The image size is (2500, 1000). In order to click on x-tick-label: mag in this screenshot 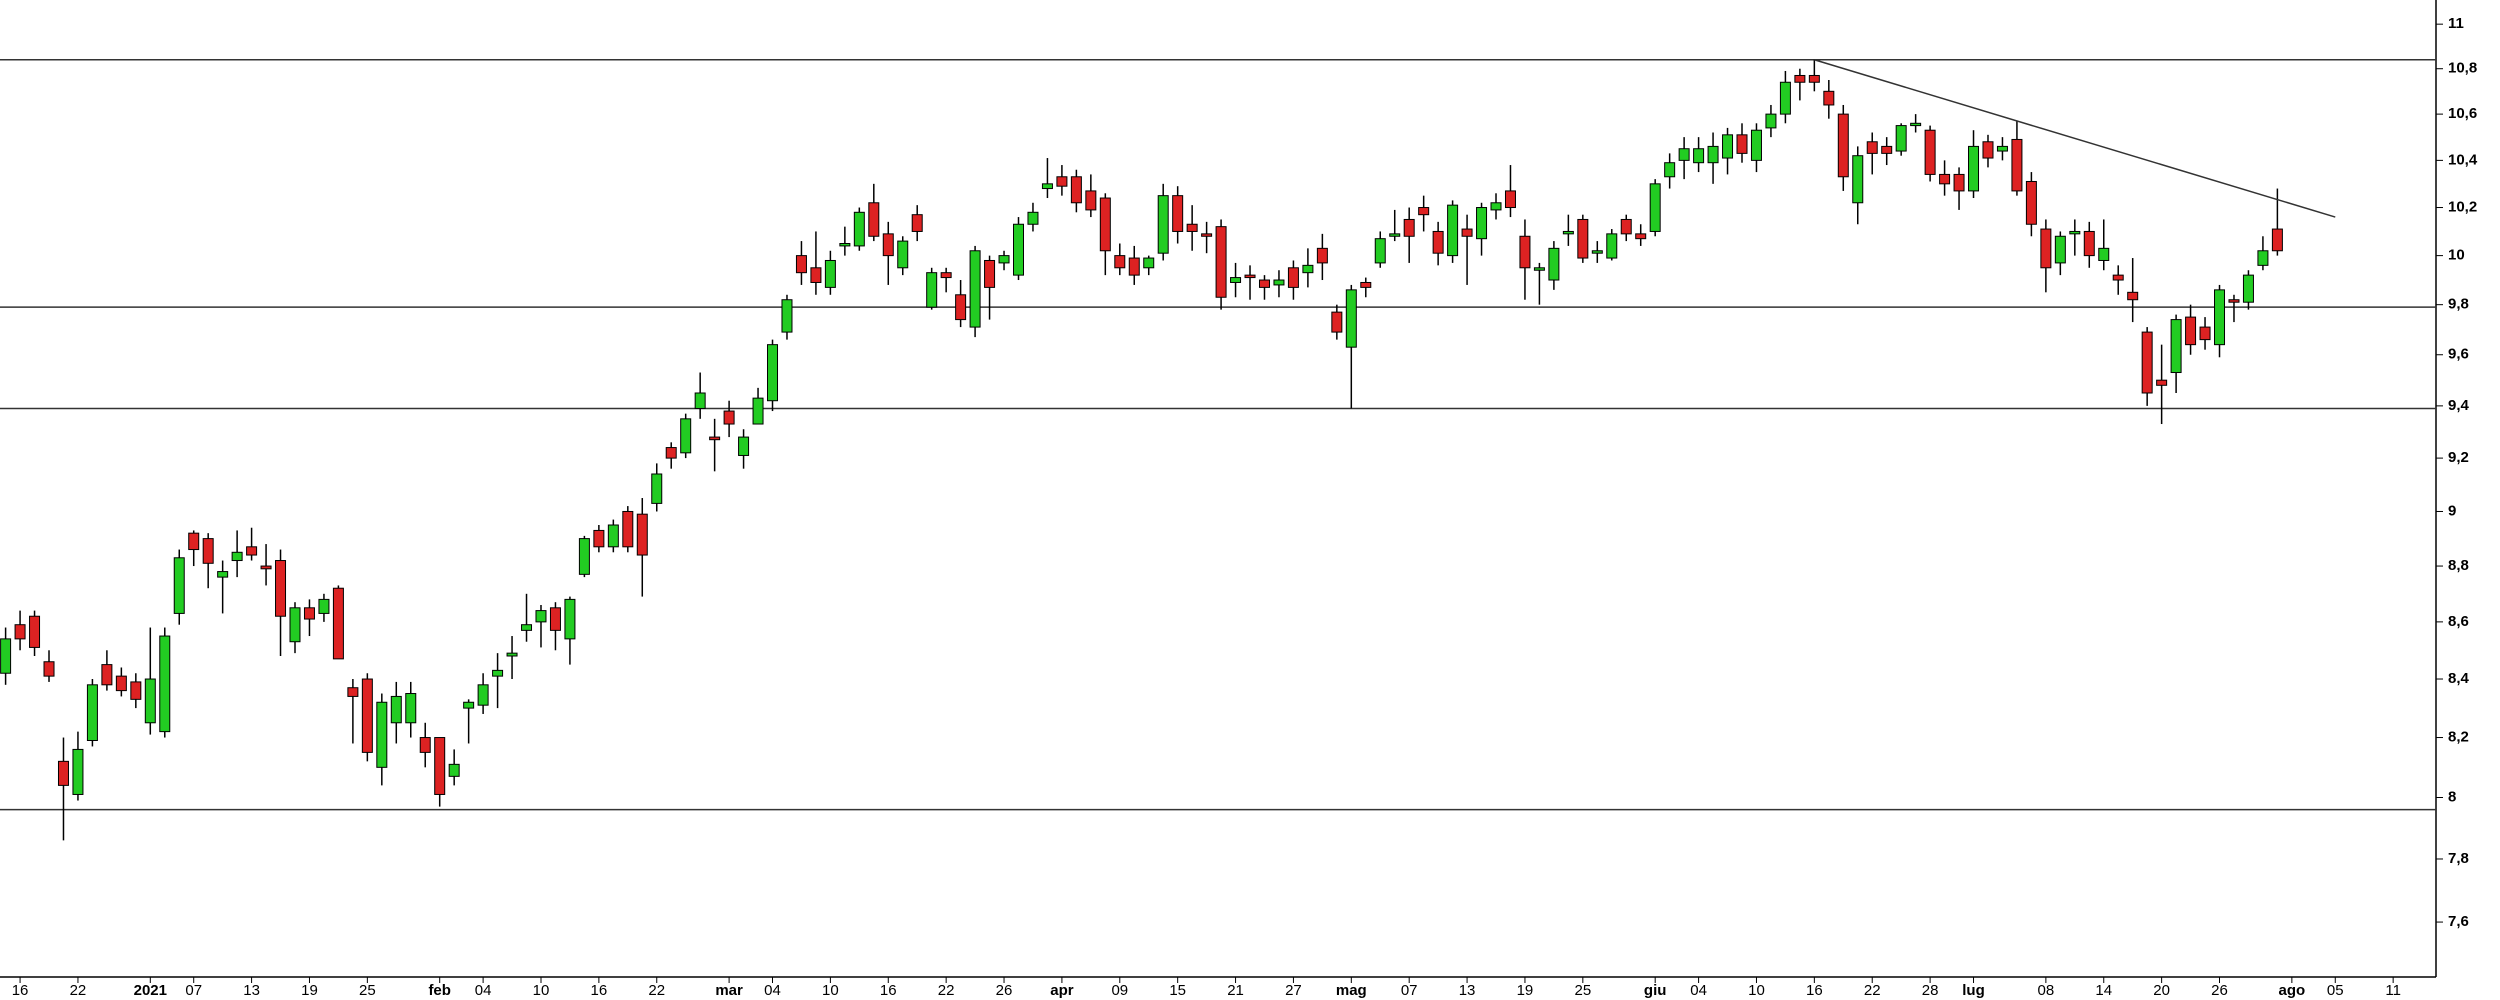, I will do `click(1351, 990)`.